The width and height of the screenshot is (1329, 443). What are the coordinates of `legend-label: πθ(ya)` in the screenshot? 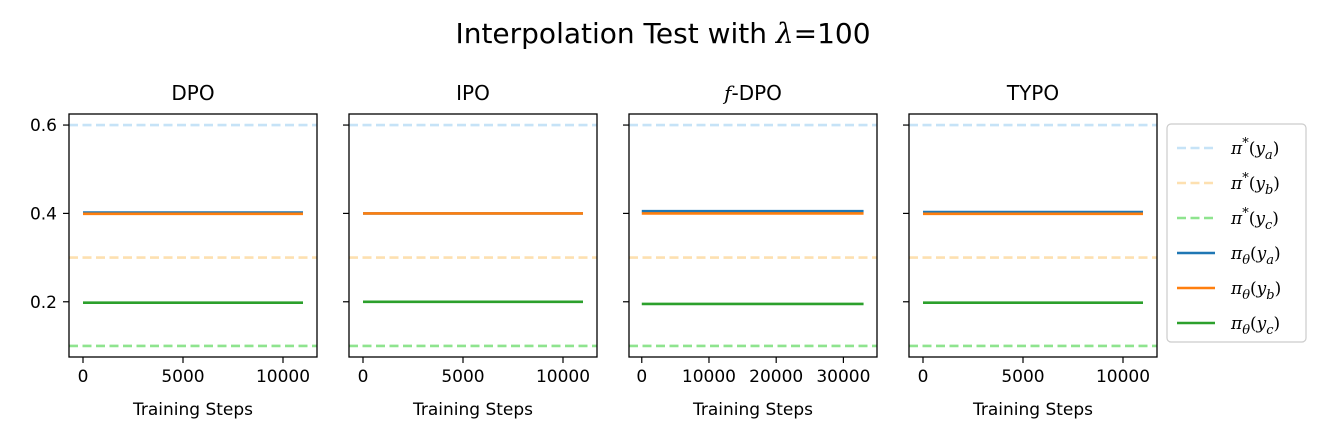 It's located at (1255, 256).